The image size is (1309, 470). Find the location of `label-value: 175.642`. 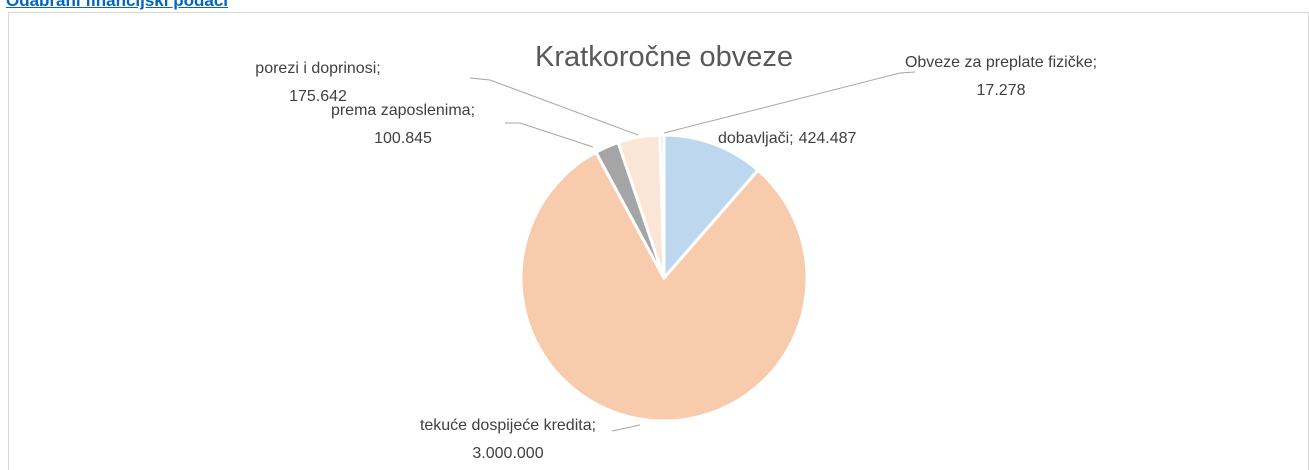

label-value: 175.642 is located at coordinates (318, 96).